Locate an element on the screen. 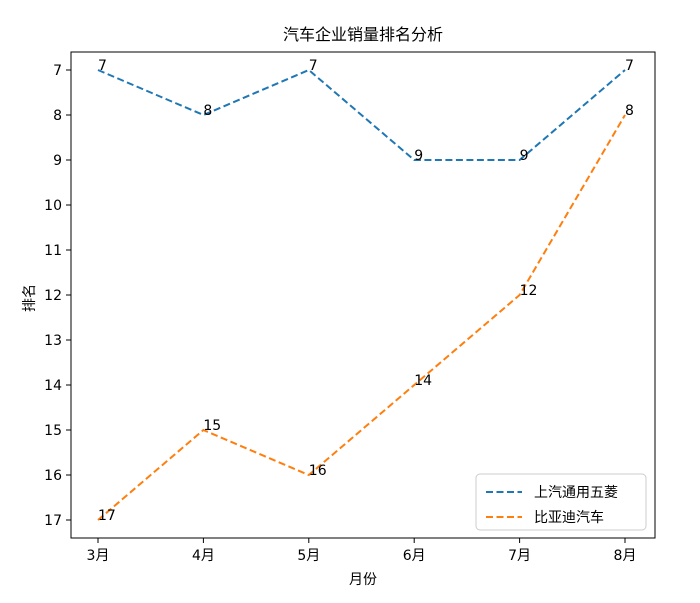  y-tick-label: 10 is located at coordinates (53, 206).